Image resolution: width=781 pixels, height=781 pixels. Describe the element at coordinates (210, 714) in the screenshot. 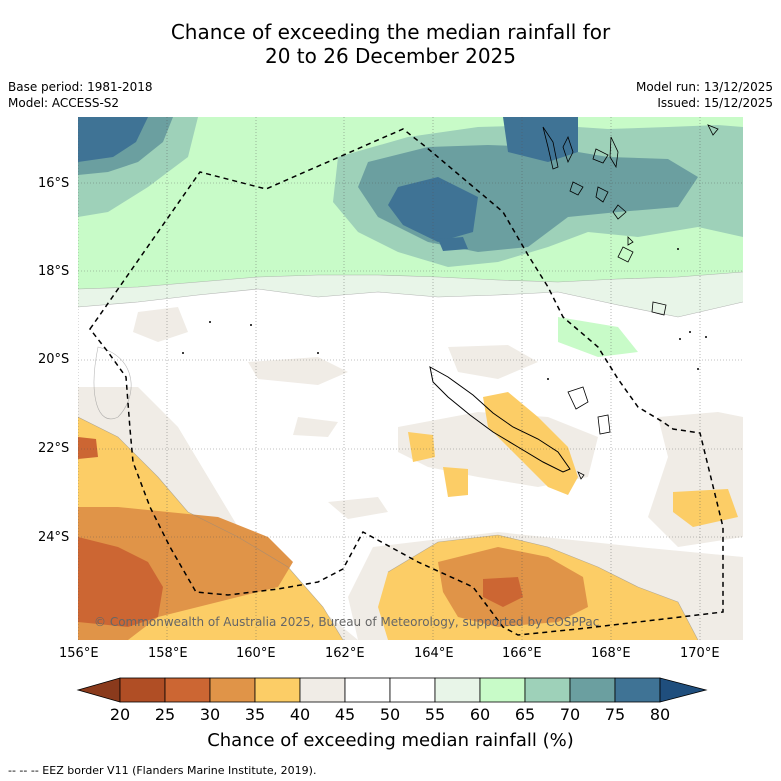

I see `colorbar-tick-label: 30` at that location.